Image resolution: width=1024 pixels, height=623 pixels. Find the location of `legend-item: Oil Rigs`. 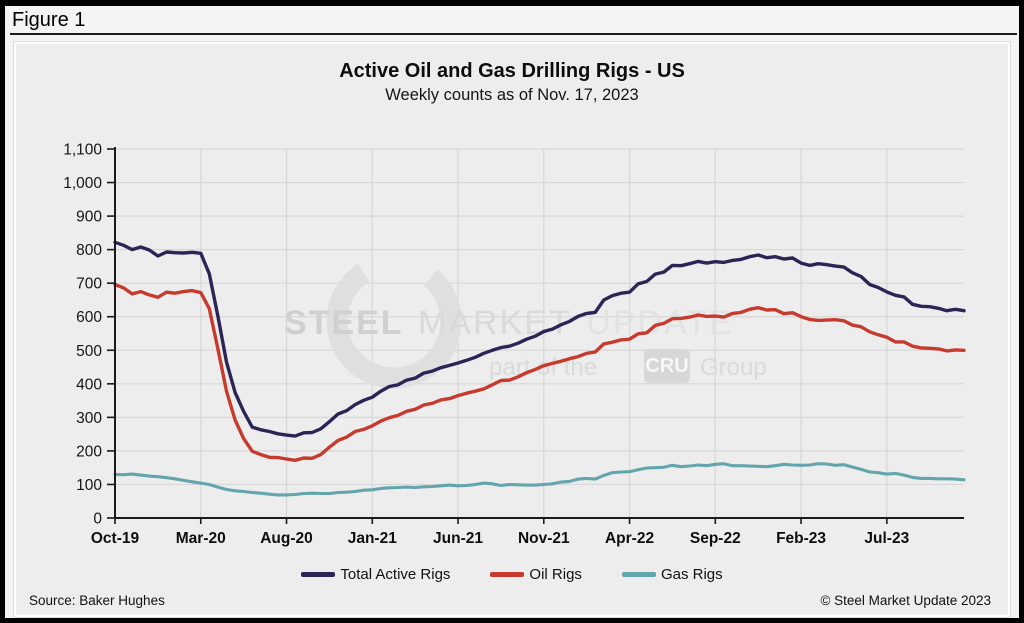

legend-item: Oil Rigs is located at coordinates (536, 574).